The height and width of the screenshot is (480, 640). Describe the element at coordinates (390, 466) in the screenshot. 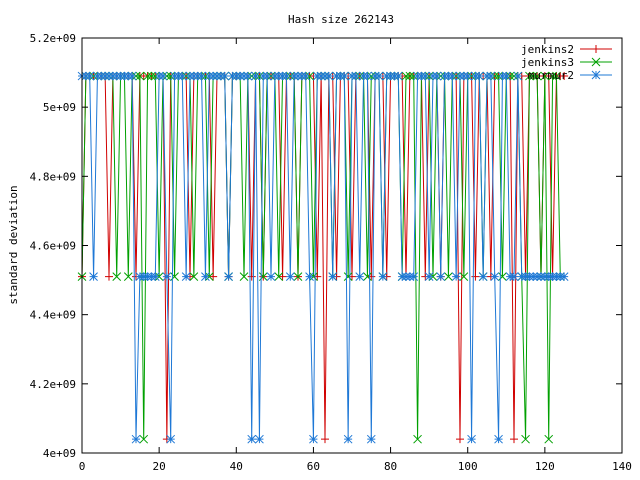

I see `x-tick-label: 80` at that location.